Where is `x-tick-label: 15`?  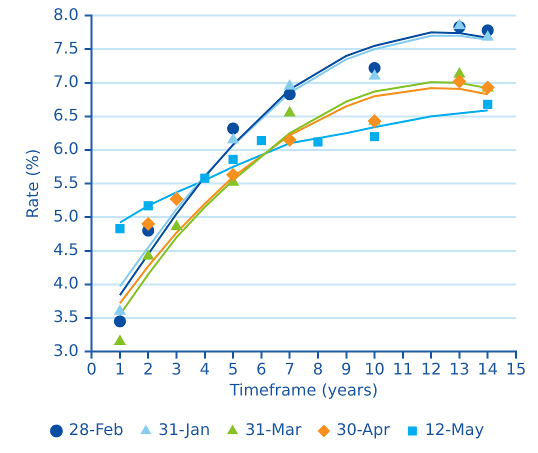 x-tick-label: 15 is located at coordinates (516, 368).